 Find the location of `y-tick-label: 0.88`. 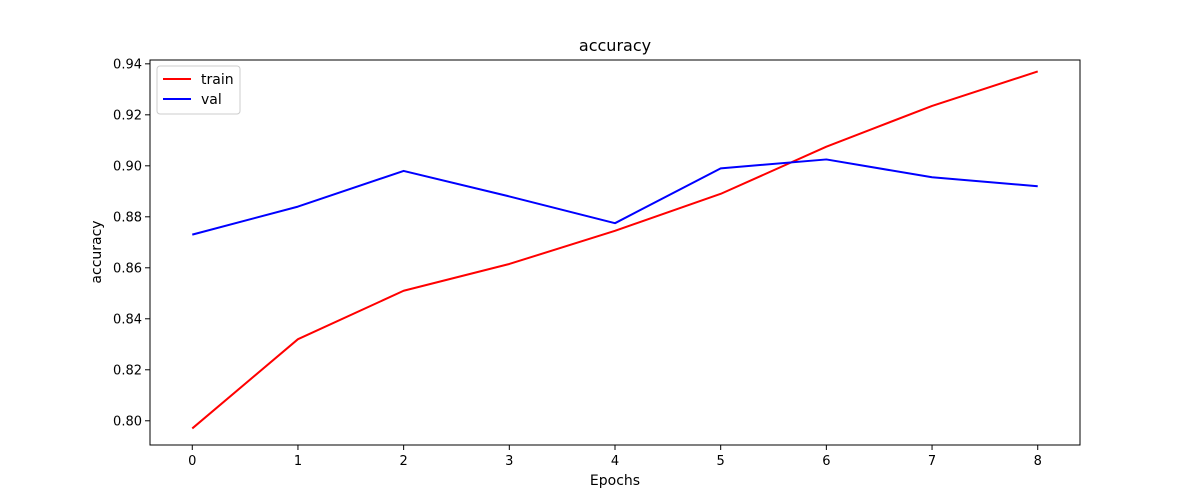

y-tick-label: 0.88 is located at coordinates (127, 217).